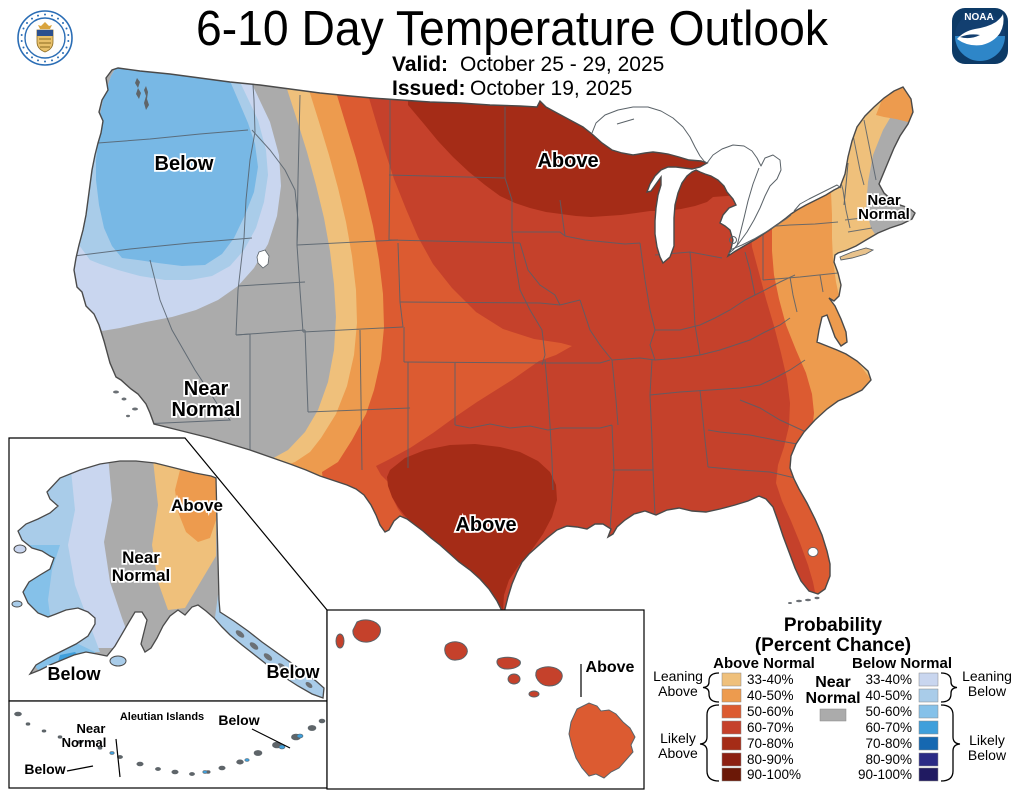 This screenshot has width=1024, height=791. What do you see at coordinates (551, 88) in the screenshot?
I see `svg-text: October 19, 2025` at bounding box center [551, 88].